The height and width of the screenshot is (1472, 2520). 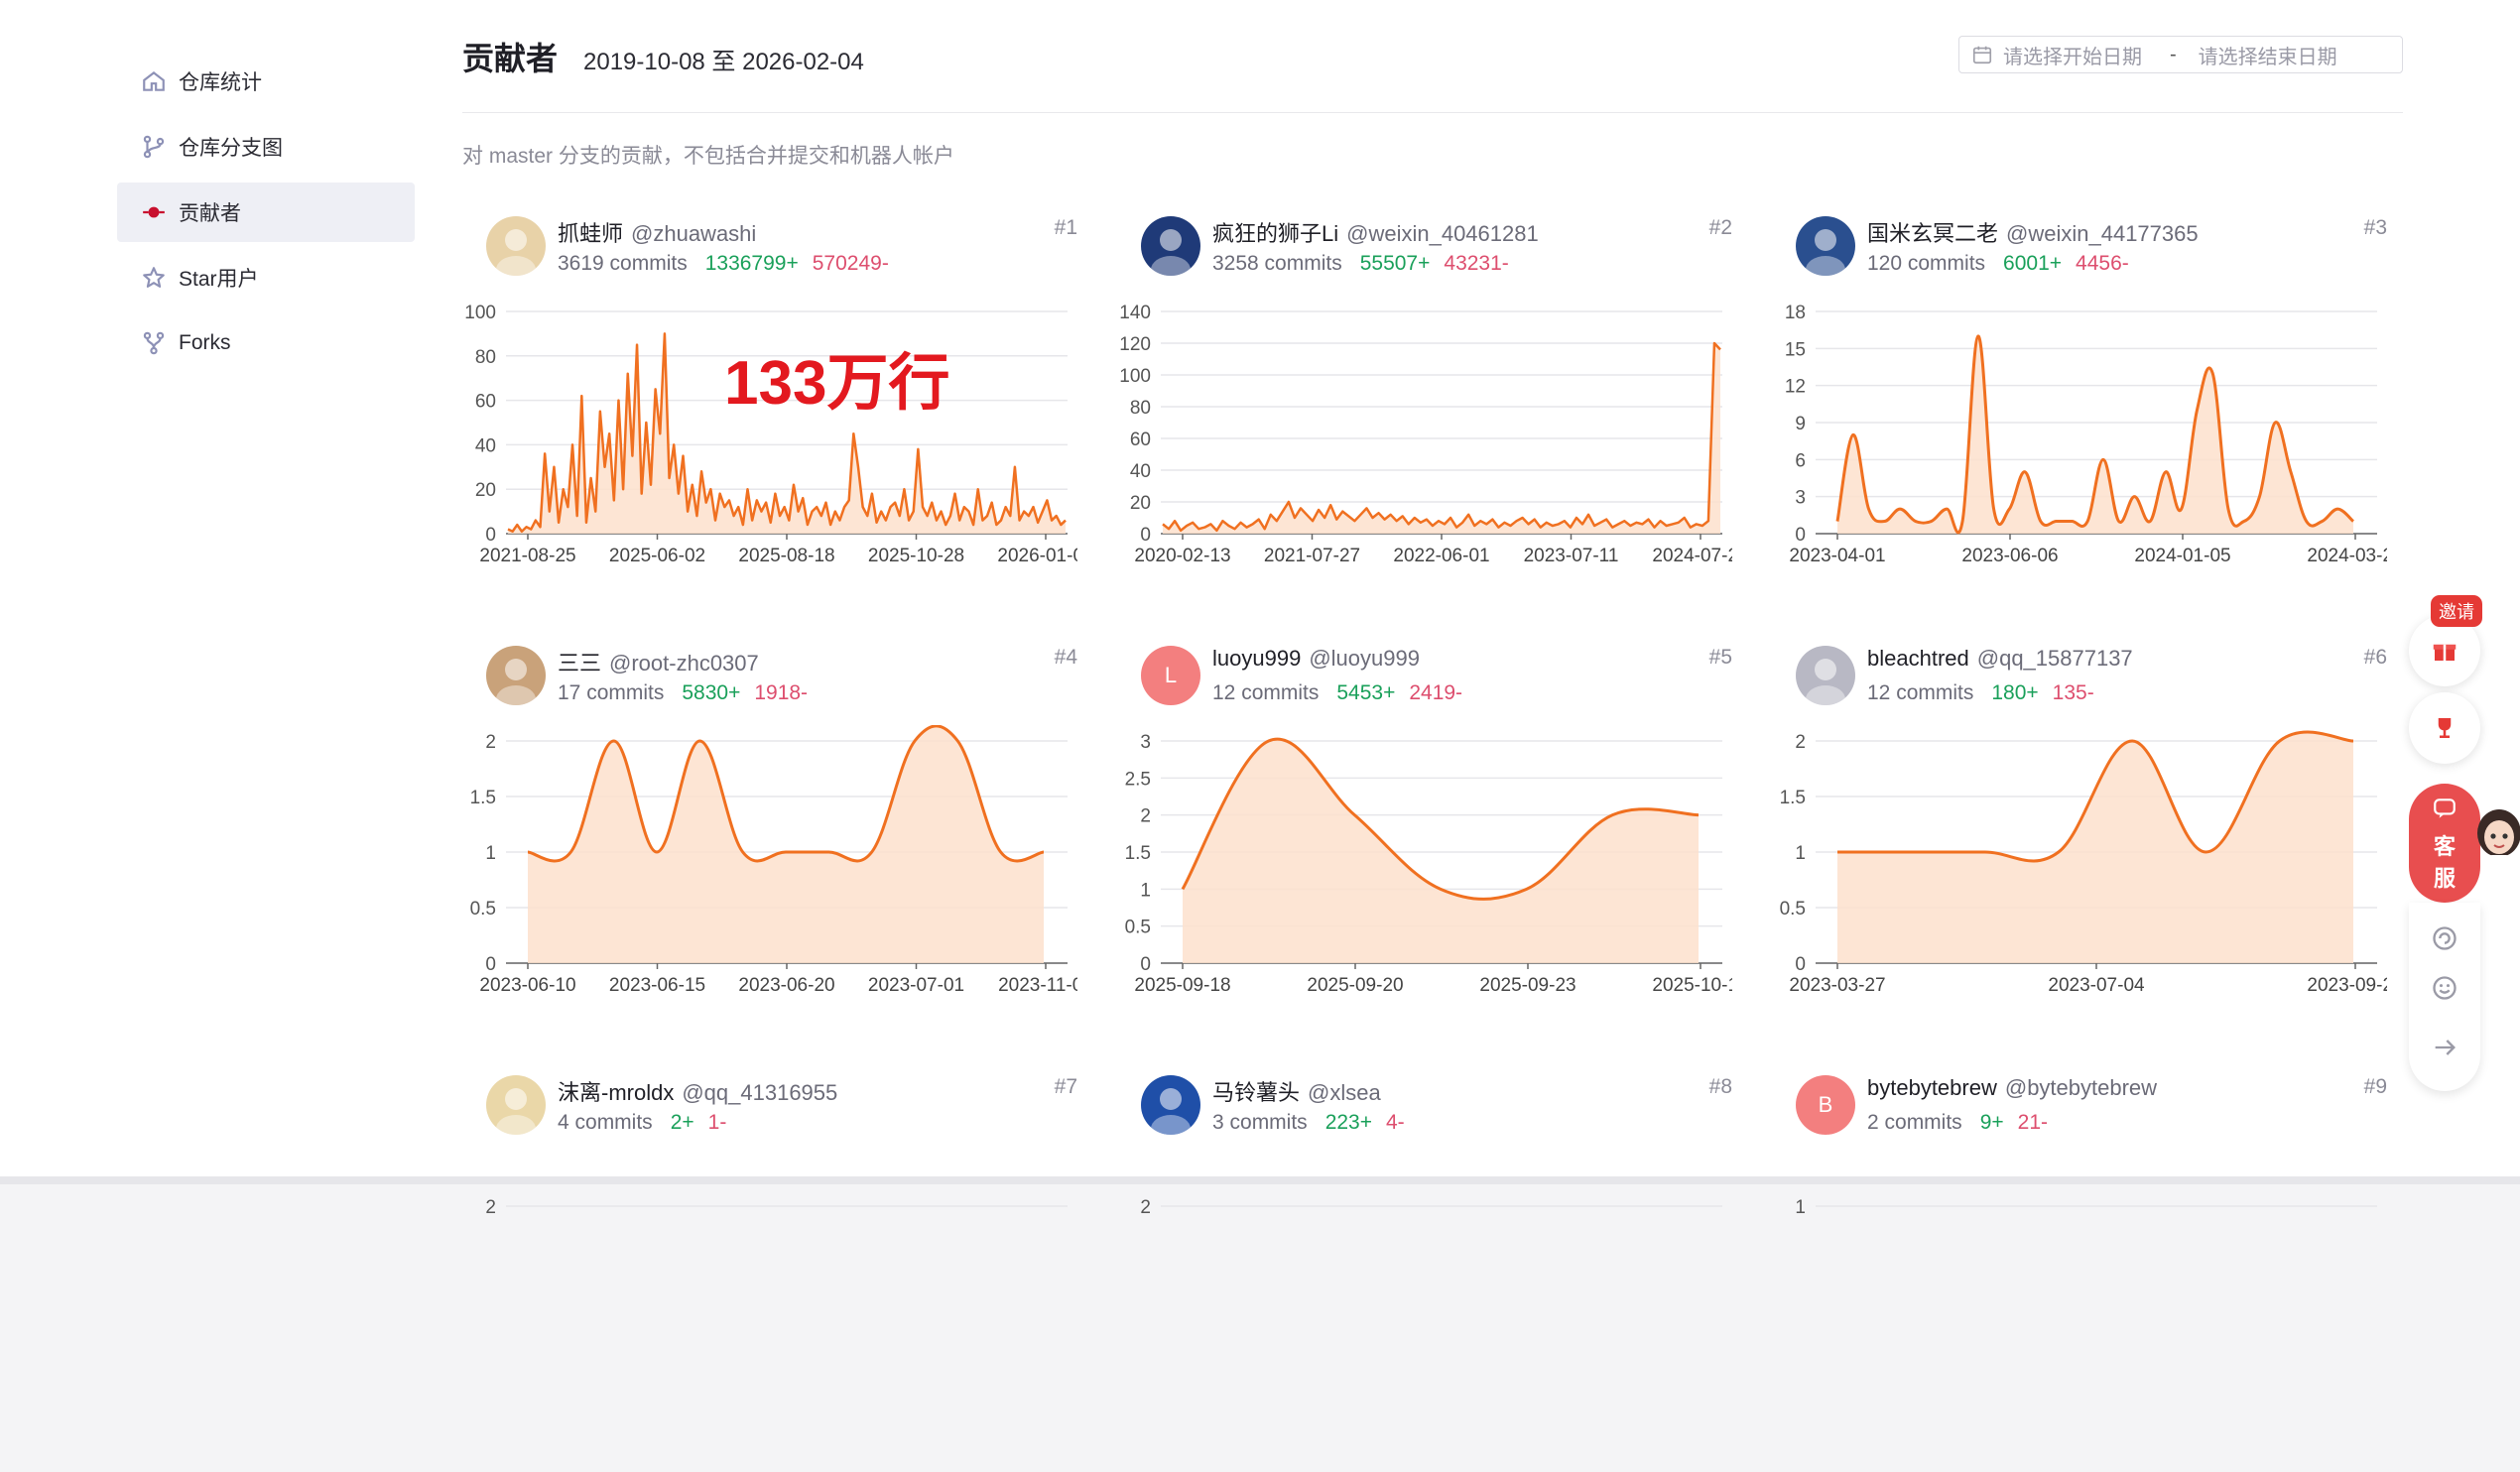 What do you see at coordinates (2268, 55) in the screenshot?
I see `end-date-input: 请选择结束日期` at bounding box center [2268, 55].